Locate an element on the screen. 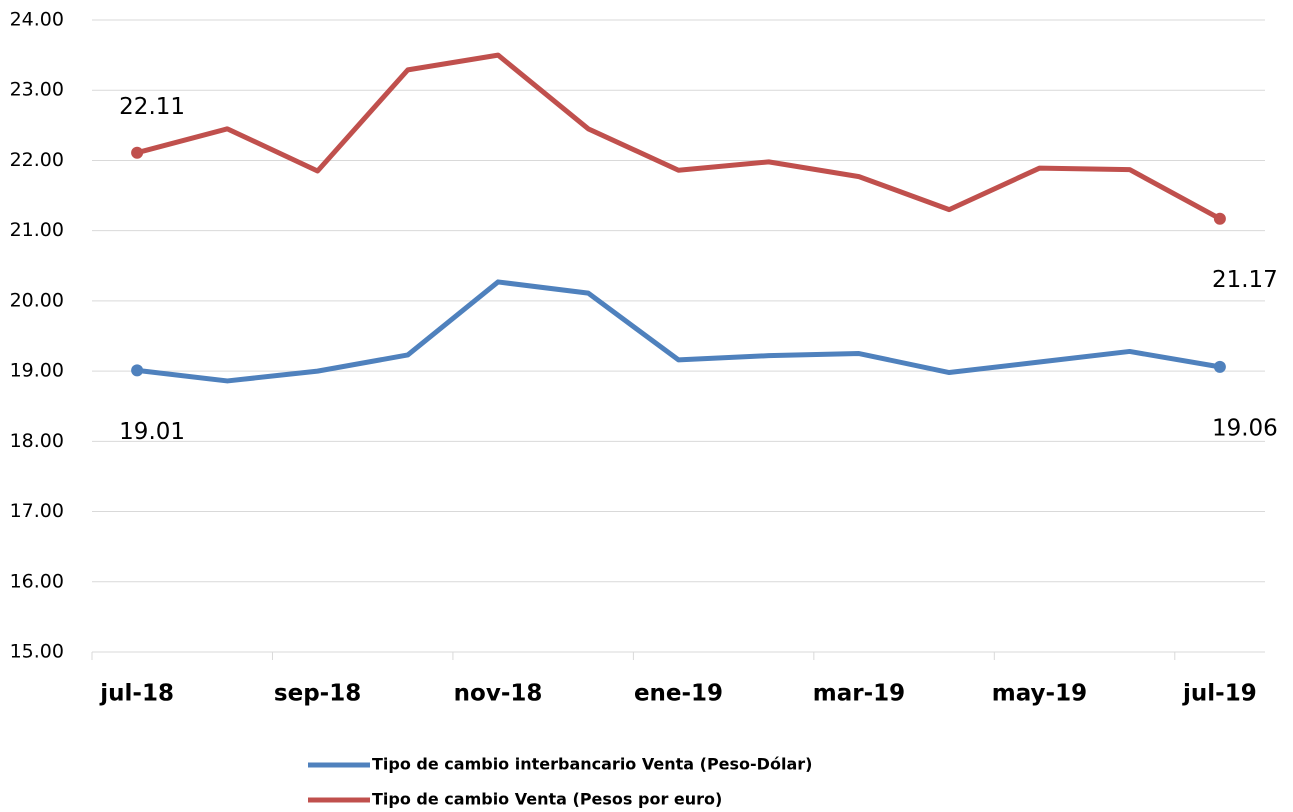 The height and width of the screenshot is (812, 1293). data-label: 19.01 is located at coordinates (152, 432).